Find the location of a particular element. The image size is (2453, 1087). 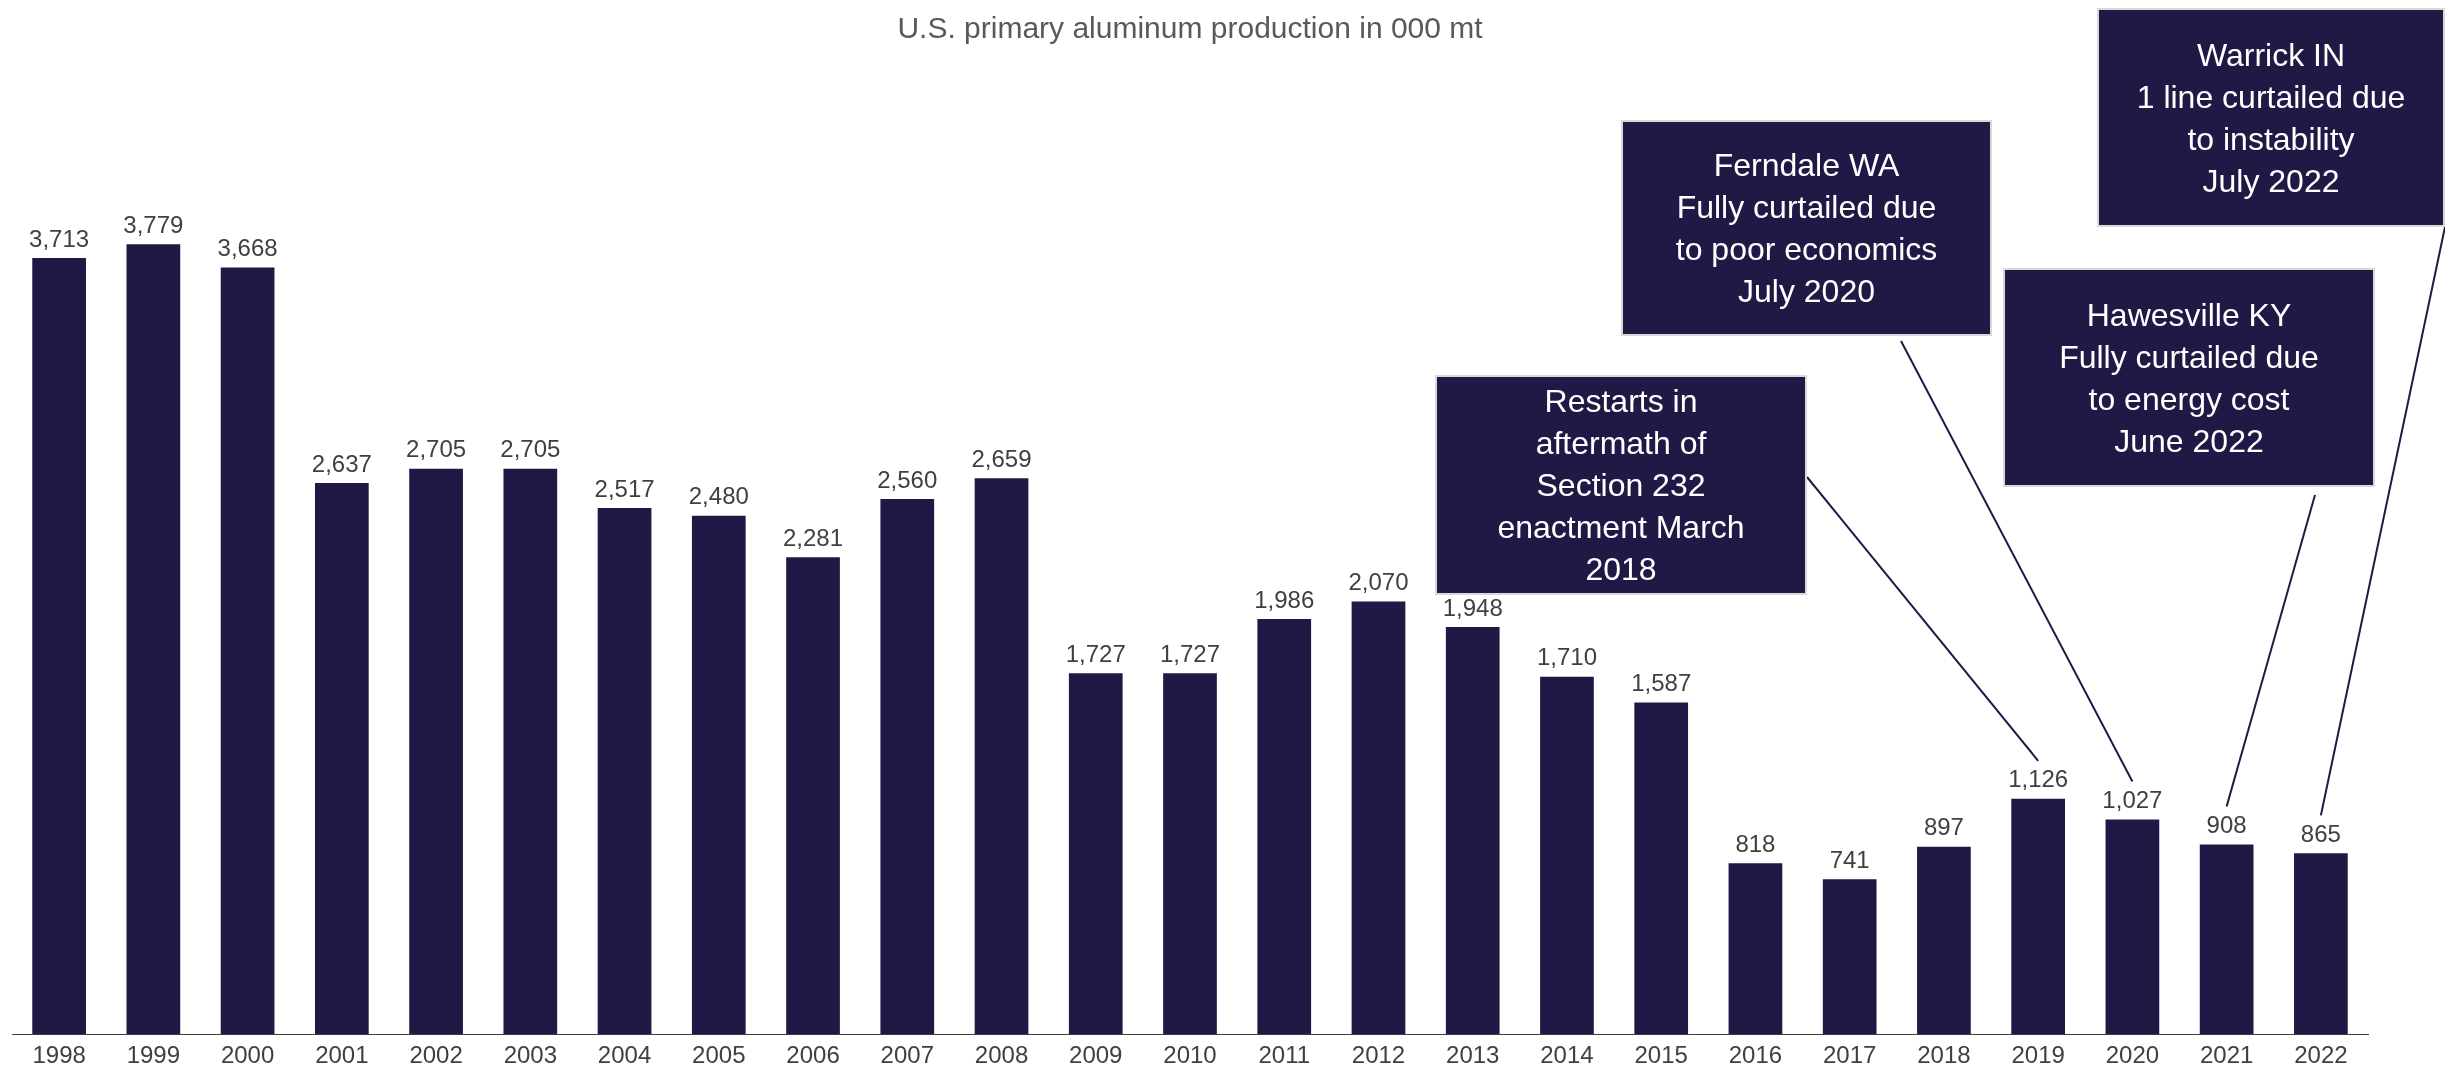

x-tick-label: 2000 is located at coordinates (247, 1055).